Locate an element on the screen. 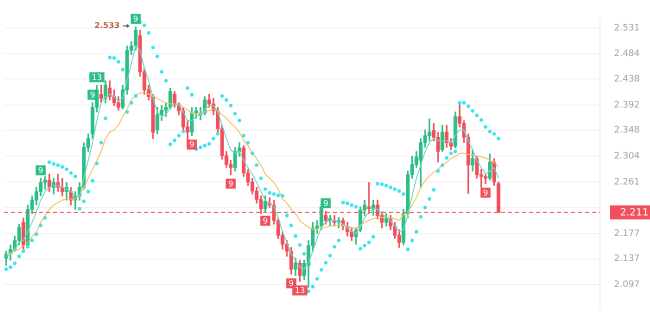 The height and width of the screenshot is (329, 650). y-tick-label: 2.392 is located at coordinates (627, 105).